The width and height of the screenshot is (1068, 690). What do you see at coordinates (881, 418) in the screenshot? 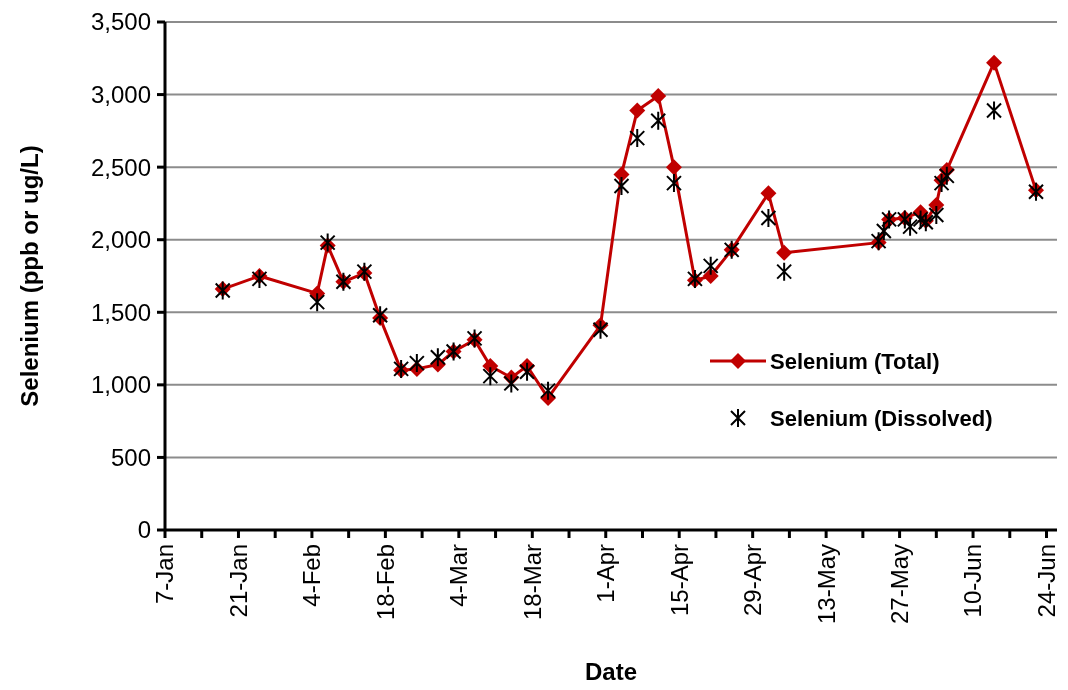
I see `legend-label: Selenium (Dissolved)` at bounding box center [881, 418].